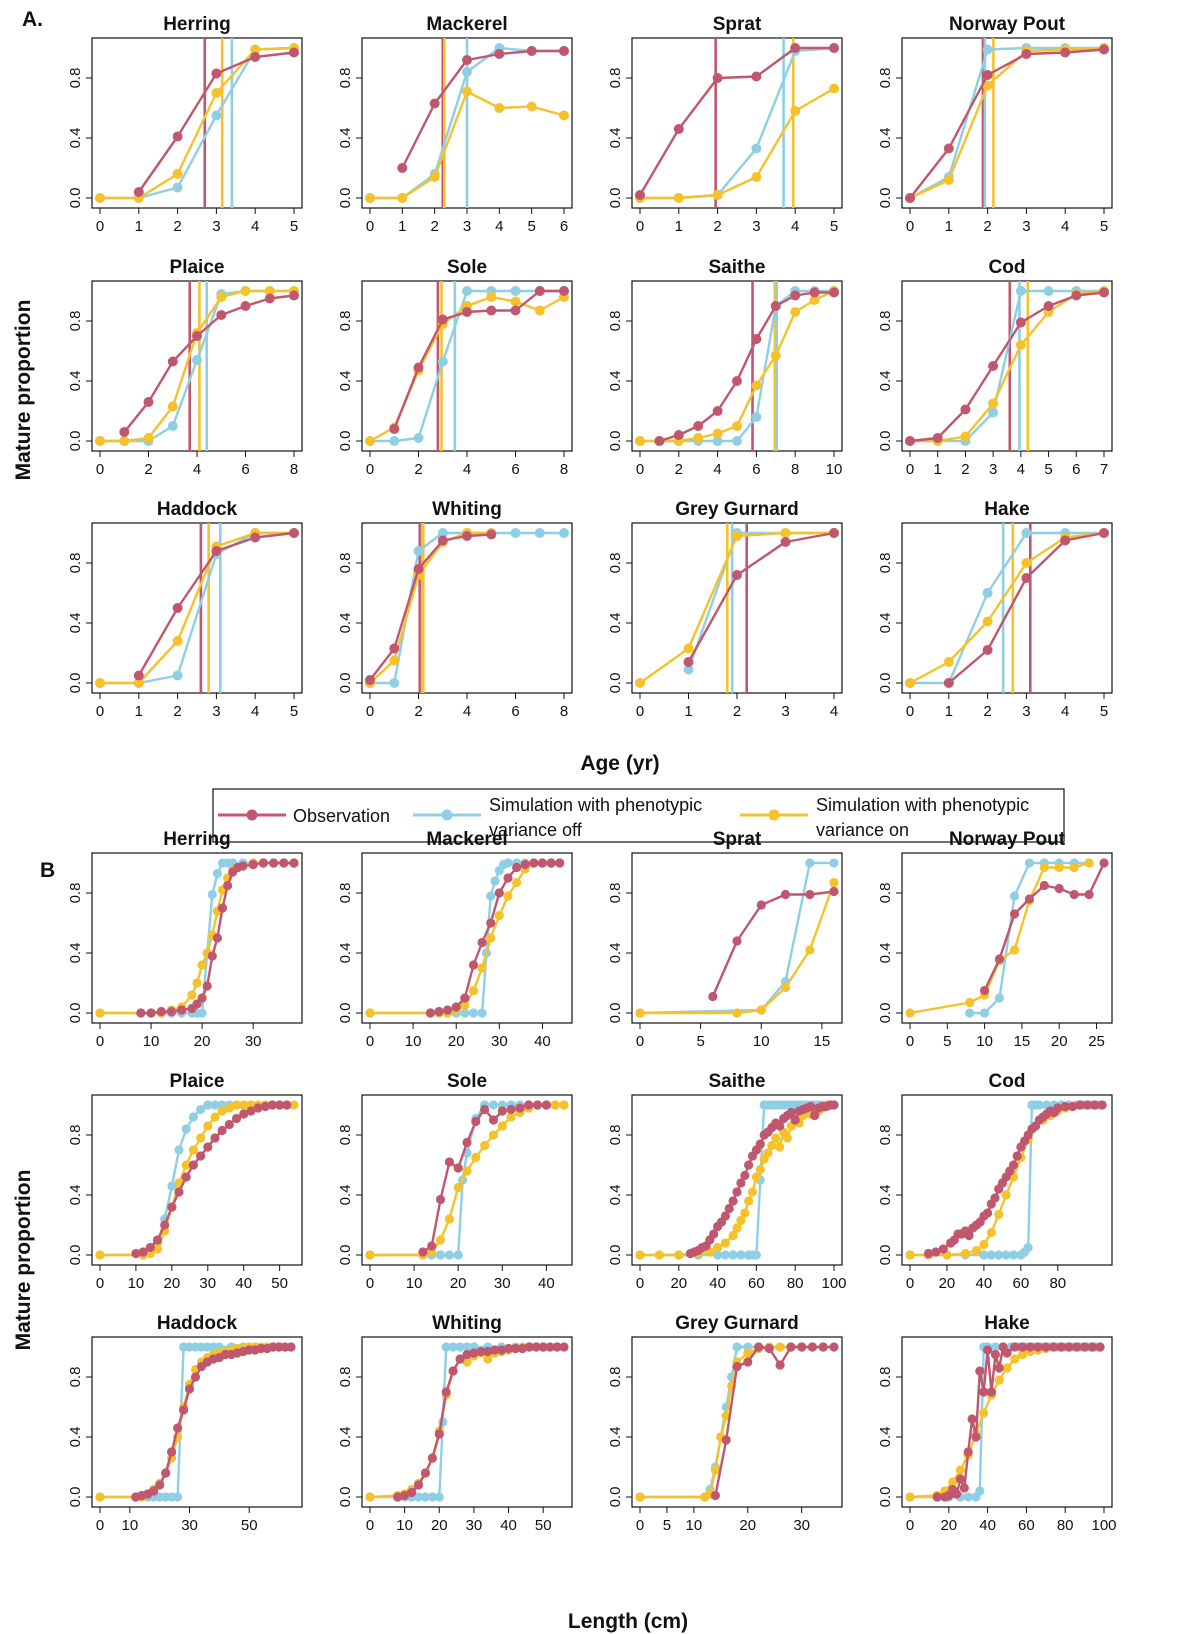 This screenshot has width=1179, height=1634. I want to click on chart-b-cod-sim-on-point, so click(976, 1250).